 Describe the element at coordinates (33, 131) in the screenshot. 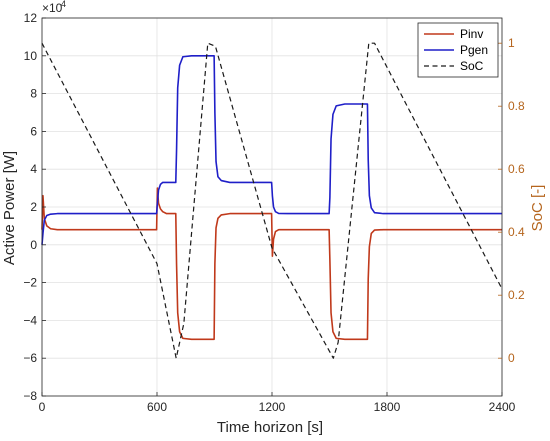

I see `y-left-tick-label: 6` at that location.